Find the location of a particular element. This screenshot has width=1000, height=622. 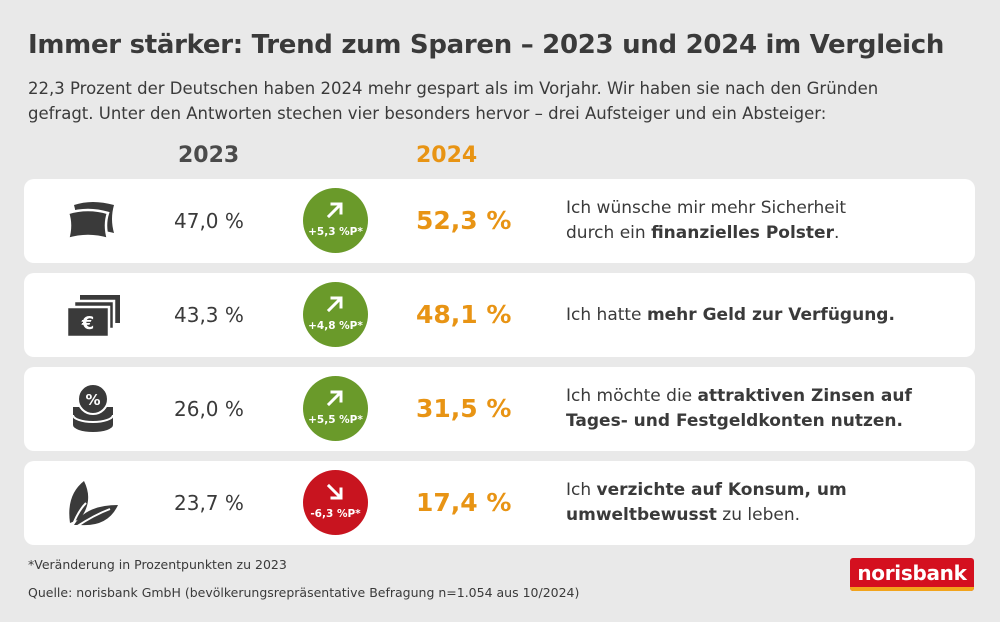

reason-emphasis: umweltbewusst is located at coordinates (641, 515).